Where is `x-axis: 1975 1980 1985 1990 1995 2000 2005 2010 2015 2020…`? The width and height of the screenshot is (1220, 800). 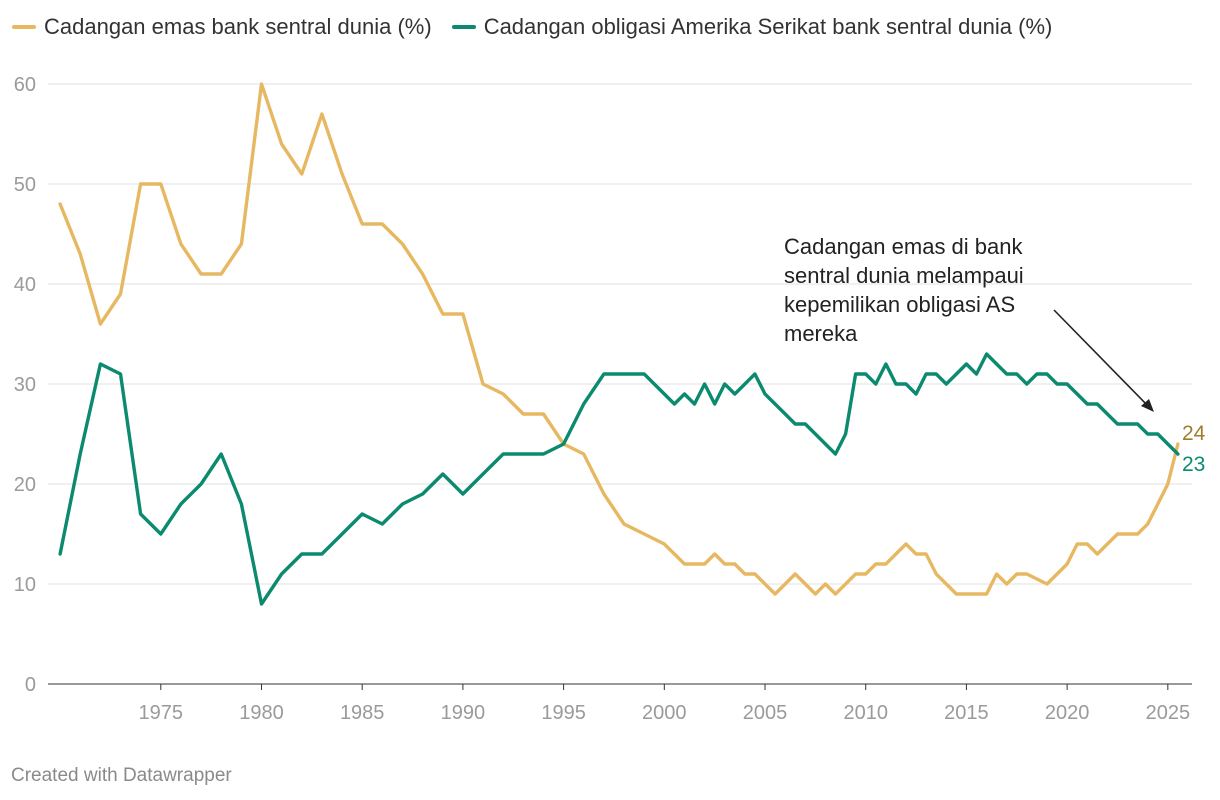 x-axis: 1975 1980 1985 1990 1995 2000 2005 2010 2015 2020… is located at coordinates (665, 704).